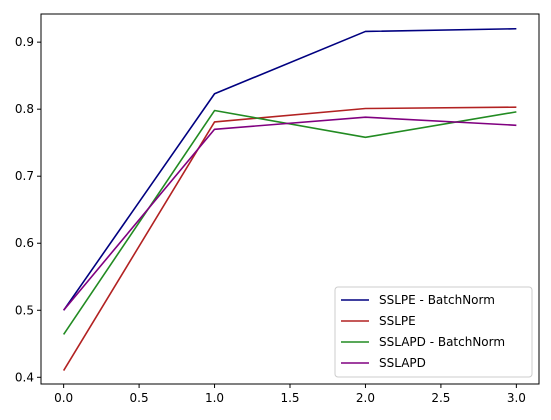  Describe the element at coordinates (442, 342) in the screenshot. I see `legend-label: SSLAPD - BatchNorm` at that location.